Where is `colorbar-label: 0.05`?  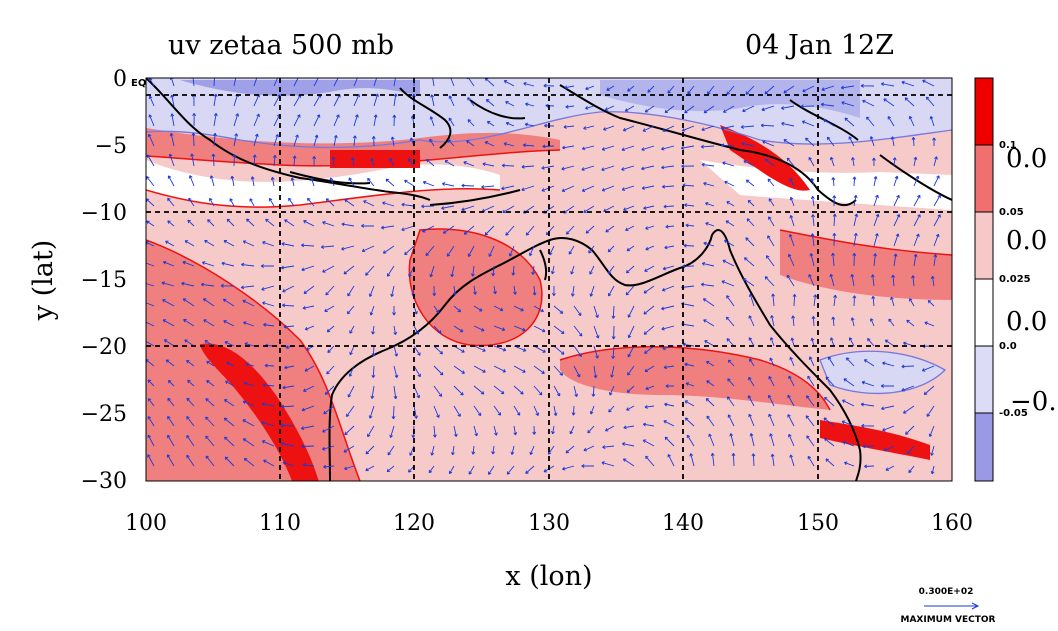 colorbar-label: 0.05 is located at coordinates (1011, 212).